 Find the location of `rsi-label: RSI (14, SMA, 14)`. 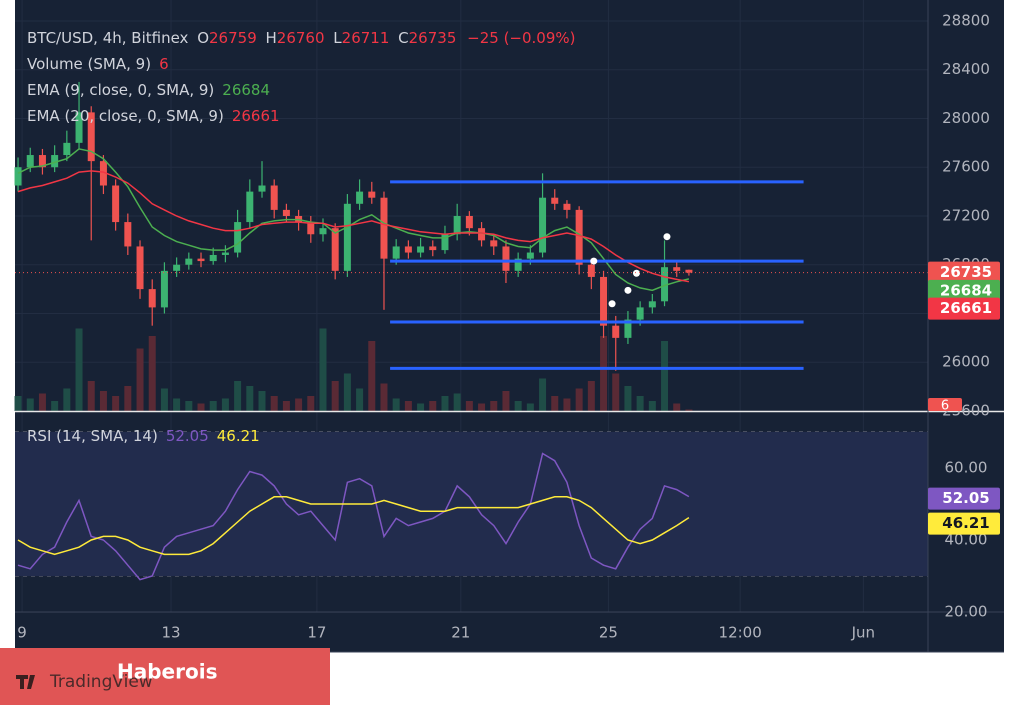

rsi-label: RSI (14, SMA, 14) is located at coordinates (92, 436).